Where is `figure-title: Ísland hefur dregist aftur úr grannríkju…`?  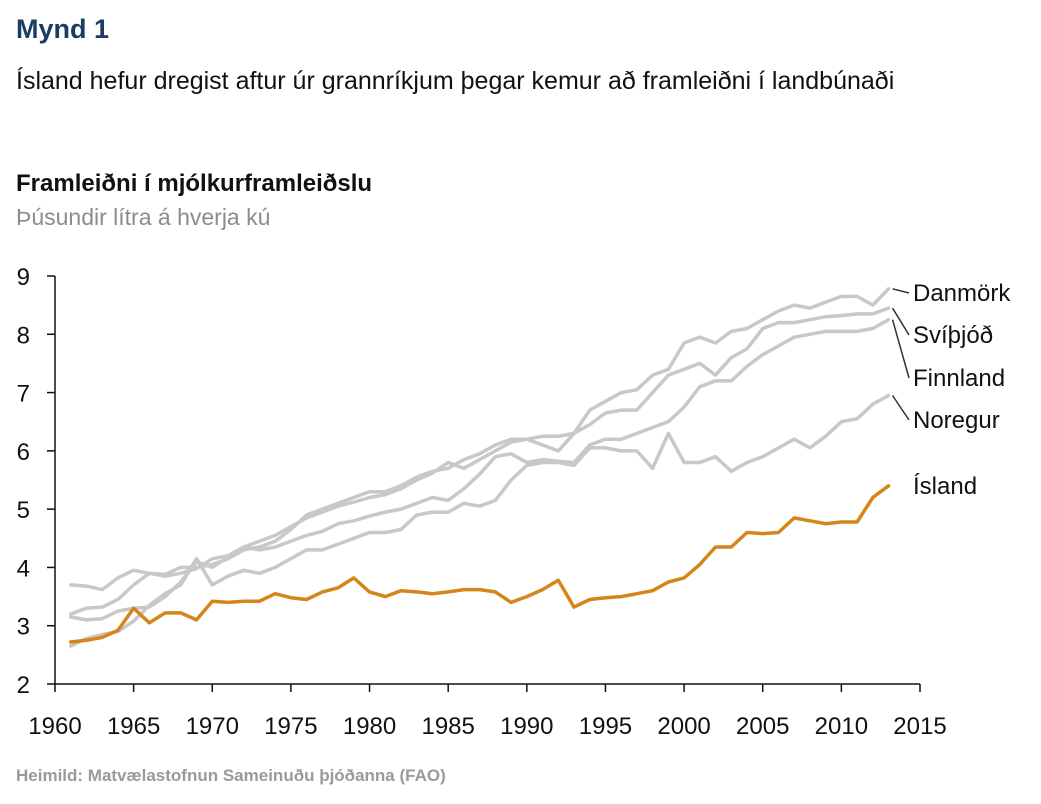 figure-title: Ísland hefur dregist aftur úr grannríkju… is located at coordinates (455, 81).